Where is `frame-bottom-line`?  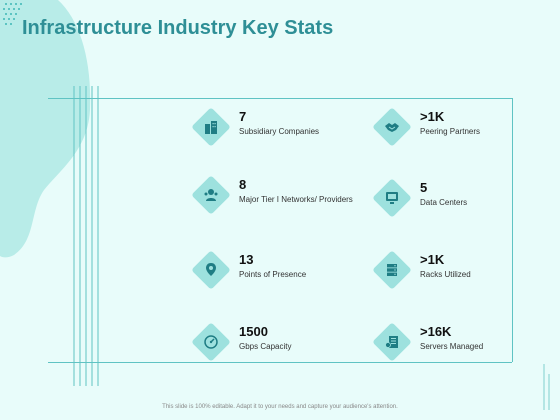
frame-bottom-line is located at coordinates (280, 362).